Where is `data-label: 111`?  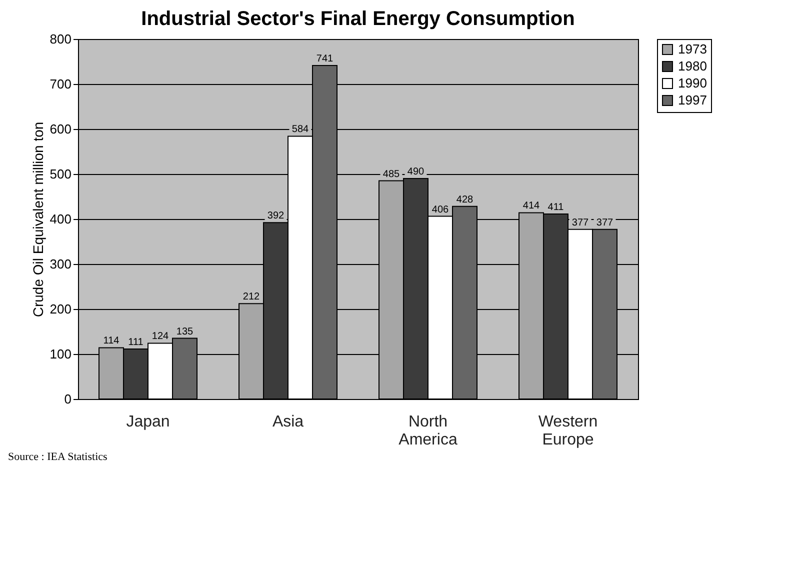
data-label: 111 is located at coordinates (136, 342).